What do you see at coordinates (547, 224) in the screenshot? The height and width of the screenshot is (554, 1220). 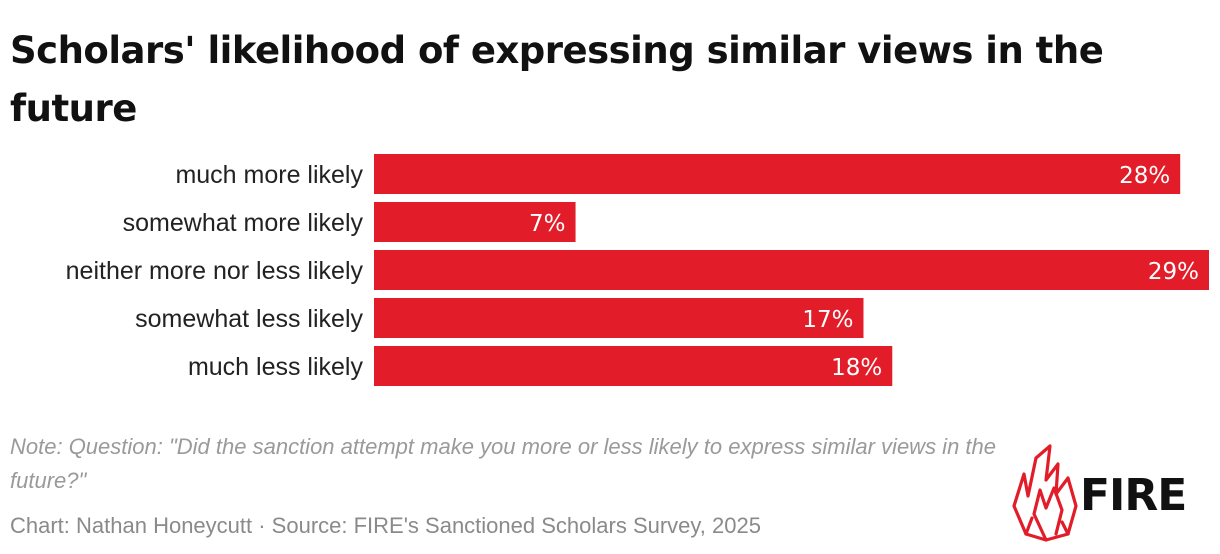 I see `bar-value-label: 7%` at bounding box center [547, 224].